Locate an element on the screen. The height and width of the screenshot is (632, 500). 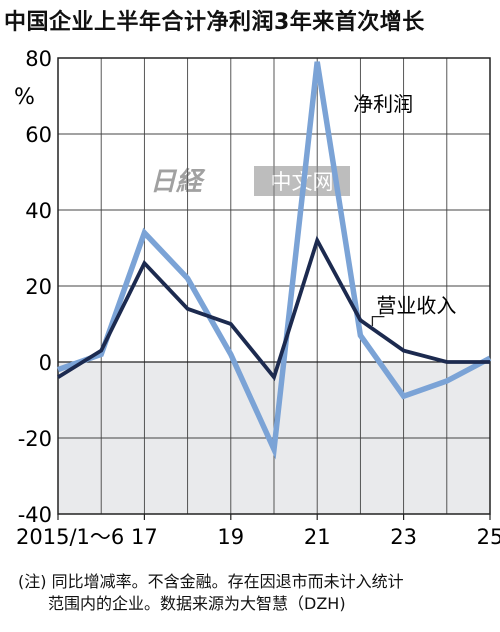
y-tick-label: -20 is located at coordinates (35, 439).